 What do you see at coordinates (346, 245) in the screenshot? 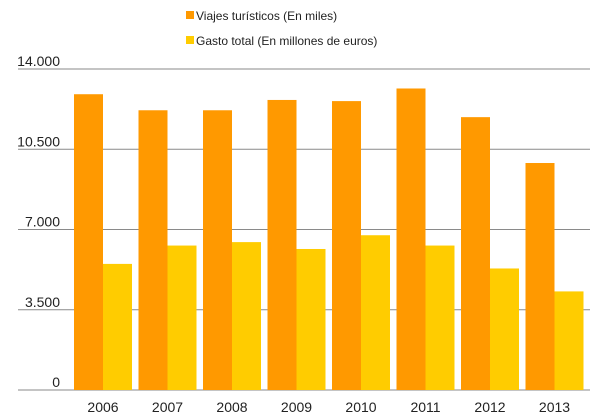
I see `bar-viajes-2010` at bounding box center [346, 245].